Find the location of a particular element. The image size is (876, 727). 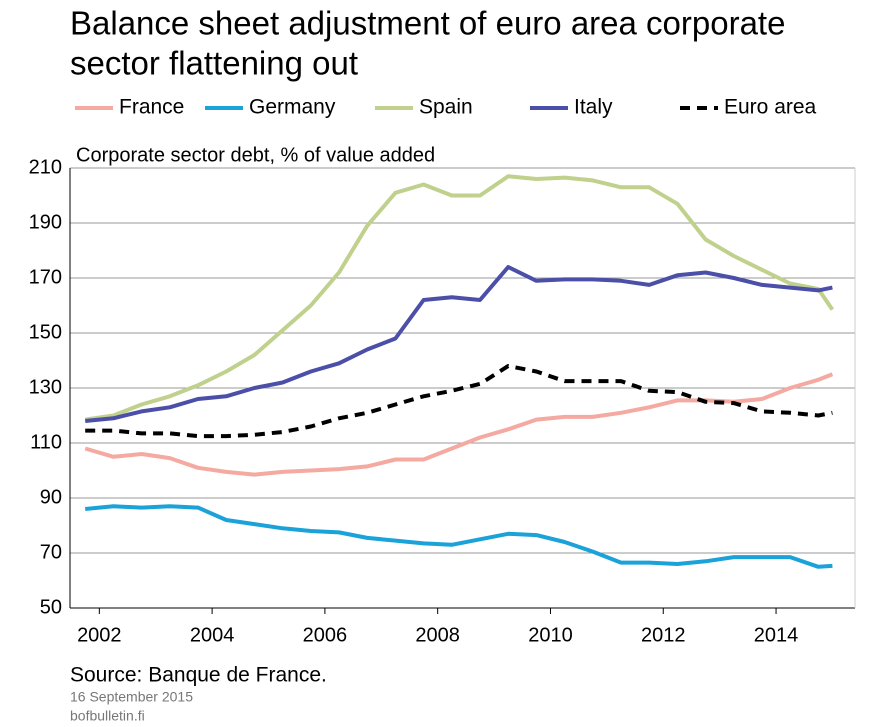

y-tick-label: 170 is located at coordinates (45, 277).